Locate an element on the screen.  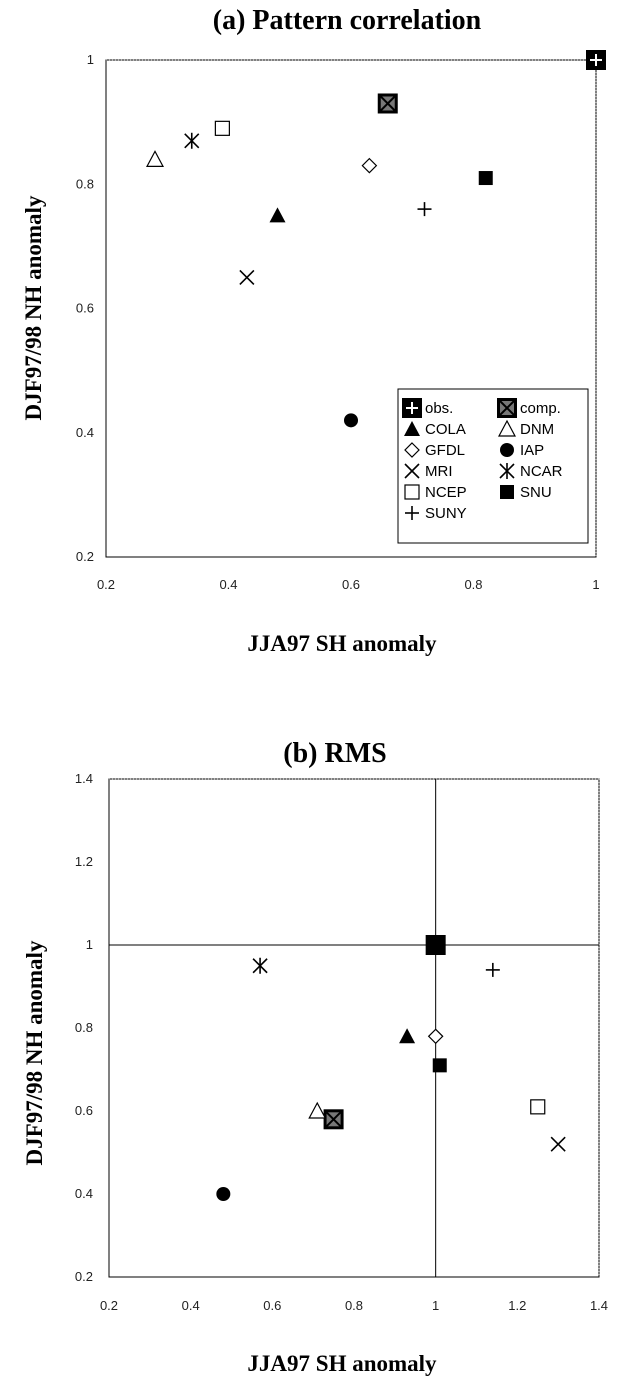
legend-label: SUNY is located at coordinates (446, 513).